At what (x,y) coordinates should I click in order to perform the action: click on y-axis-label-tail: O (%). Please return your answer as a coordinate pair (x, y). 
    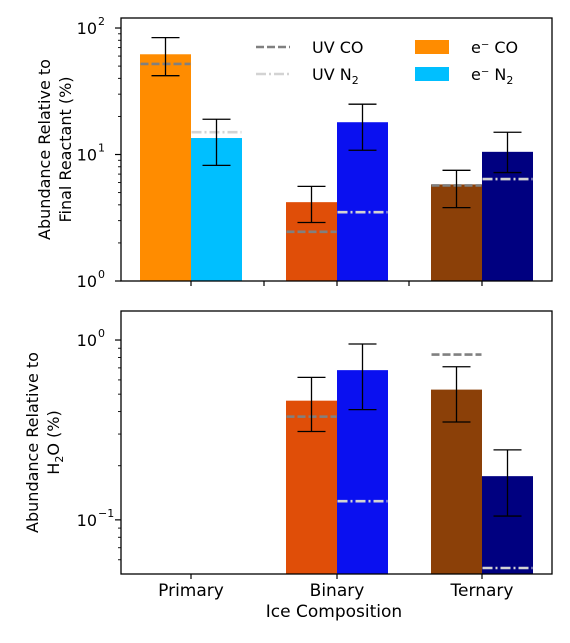
    Looking at the image, I should click on (53, 432).